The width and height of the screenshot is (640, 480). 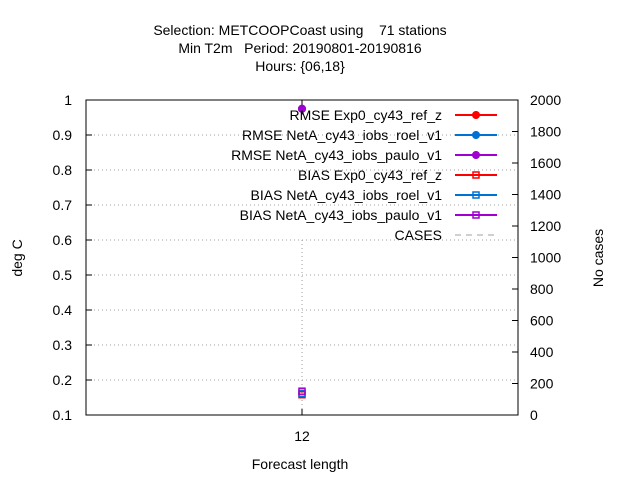 What do you see at coordinates (63, 135) in the screenshot?
I see `y-tick-label: 0.9` at bounding box center [63, 135].